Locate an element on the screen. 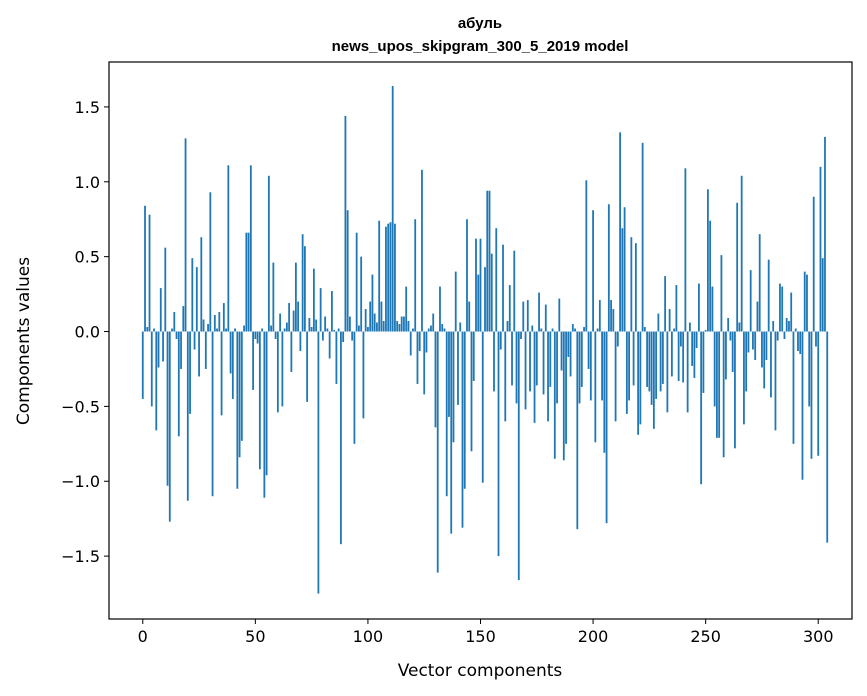  x-tick-label-2: 100 is located at coordinates (368, 636).